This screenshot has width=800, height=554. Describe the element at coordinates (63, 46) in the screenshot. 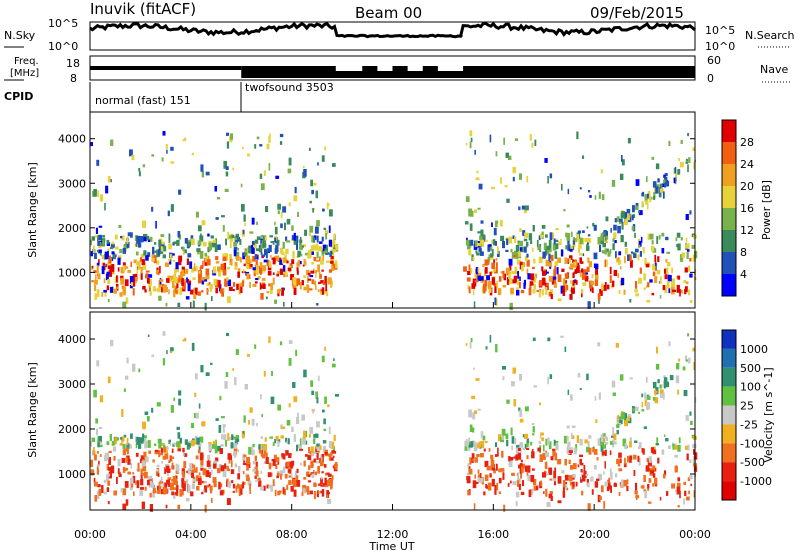

I see `nsky-tick-bottom: 10^0` at that location.